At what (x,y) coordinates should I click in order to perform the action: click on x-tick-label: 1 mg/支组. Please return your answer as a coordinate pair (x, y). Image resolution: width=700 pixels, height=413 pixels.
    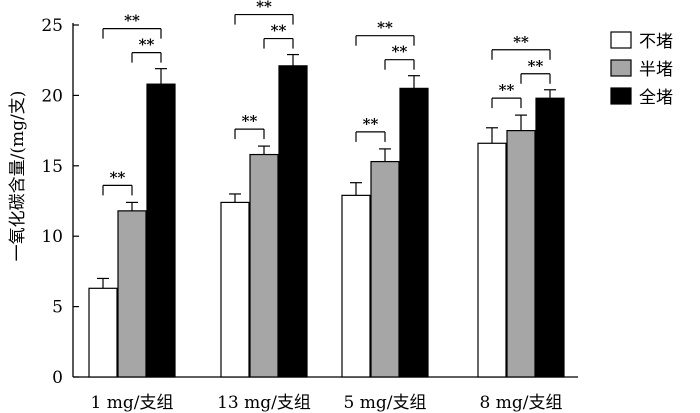
    Looking at the image, I should click on (132, 403).